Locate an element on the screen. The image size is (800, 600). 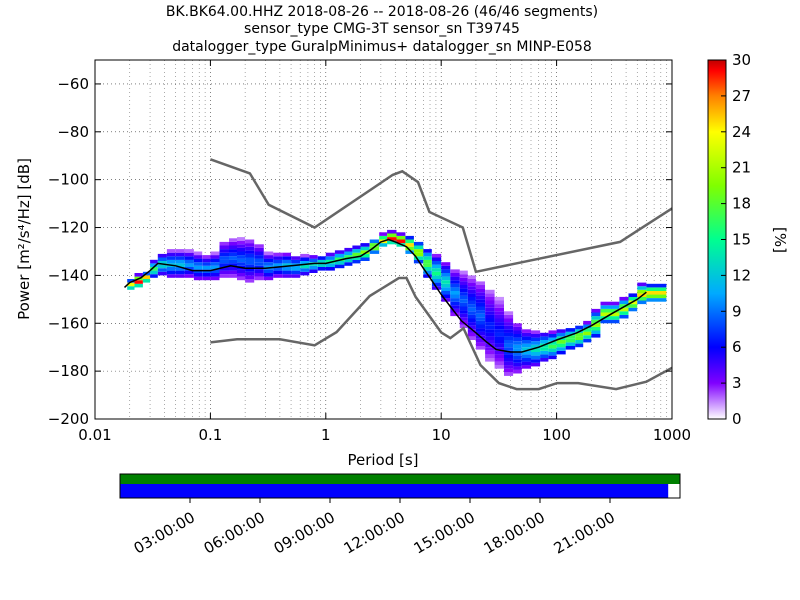
y-tick-label: −140 is located at coordinates (68, 275).